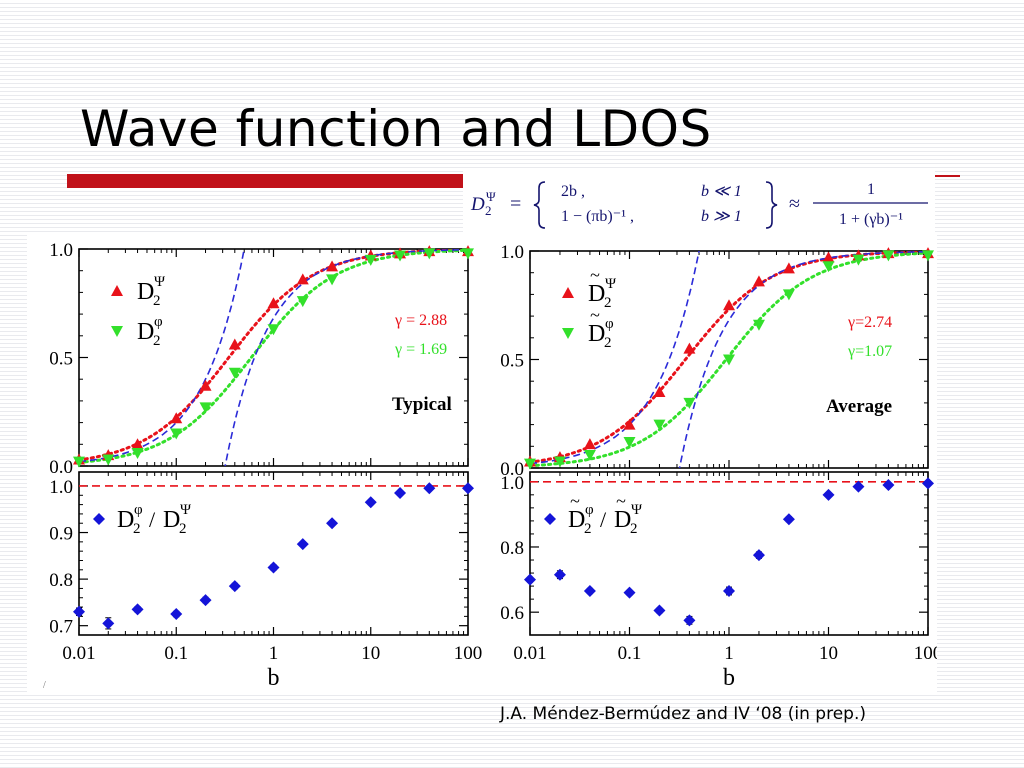 This screenshot has height=768, width=1024. What do you see at coordinates (157, 341) in the screenshot?
I see `top-left-legend-1-label-sub: 2` at bounding box center [157, 341].